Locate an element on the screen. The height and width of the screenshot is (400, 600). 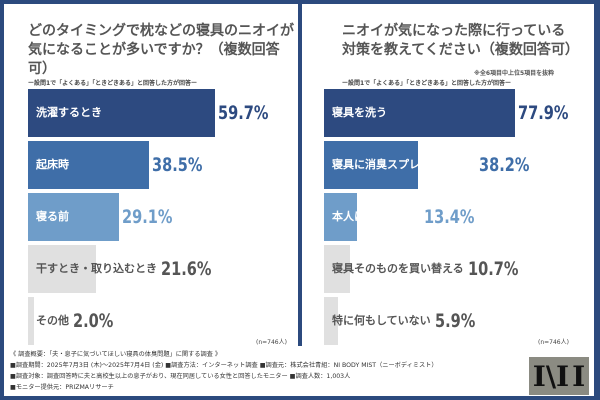
bar-value-label: 2.0% is located at coordinates (93, 321).